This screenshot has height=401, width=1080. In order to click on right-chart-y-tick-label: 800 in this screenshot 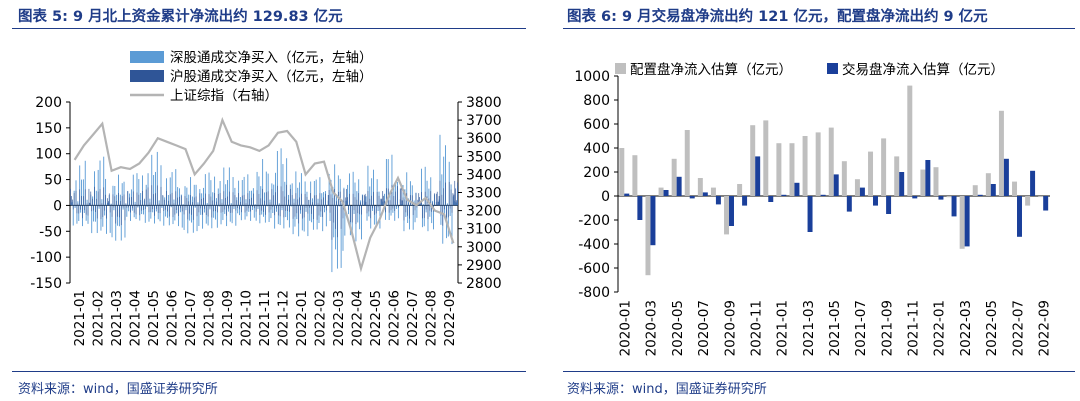, I will do `click(596, 101)`.